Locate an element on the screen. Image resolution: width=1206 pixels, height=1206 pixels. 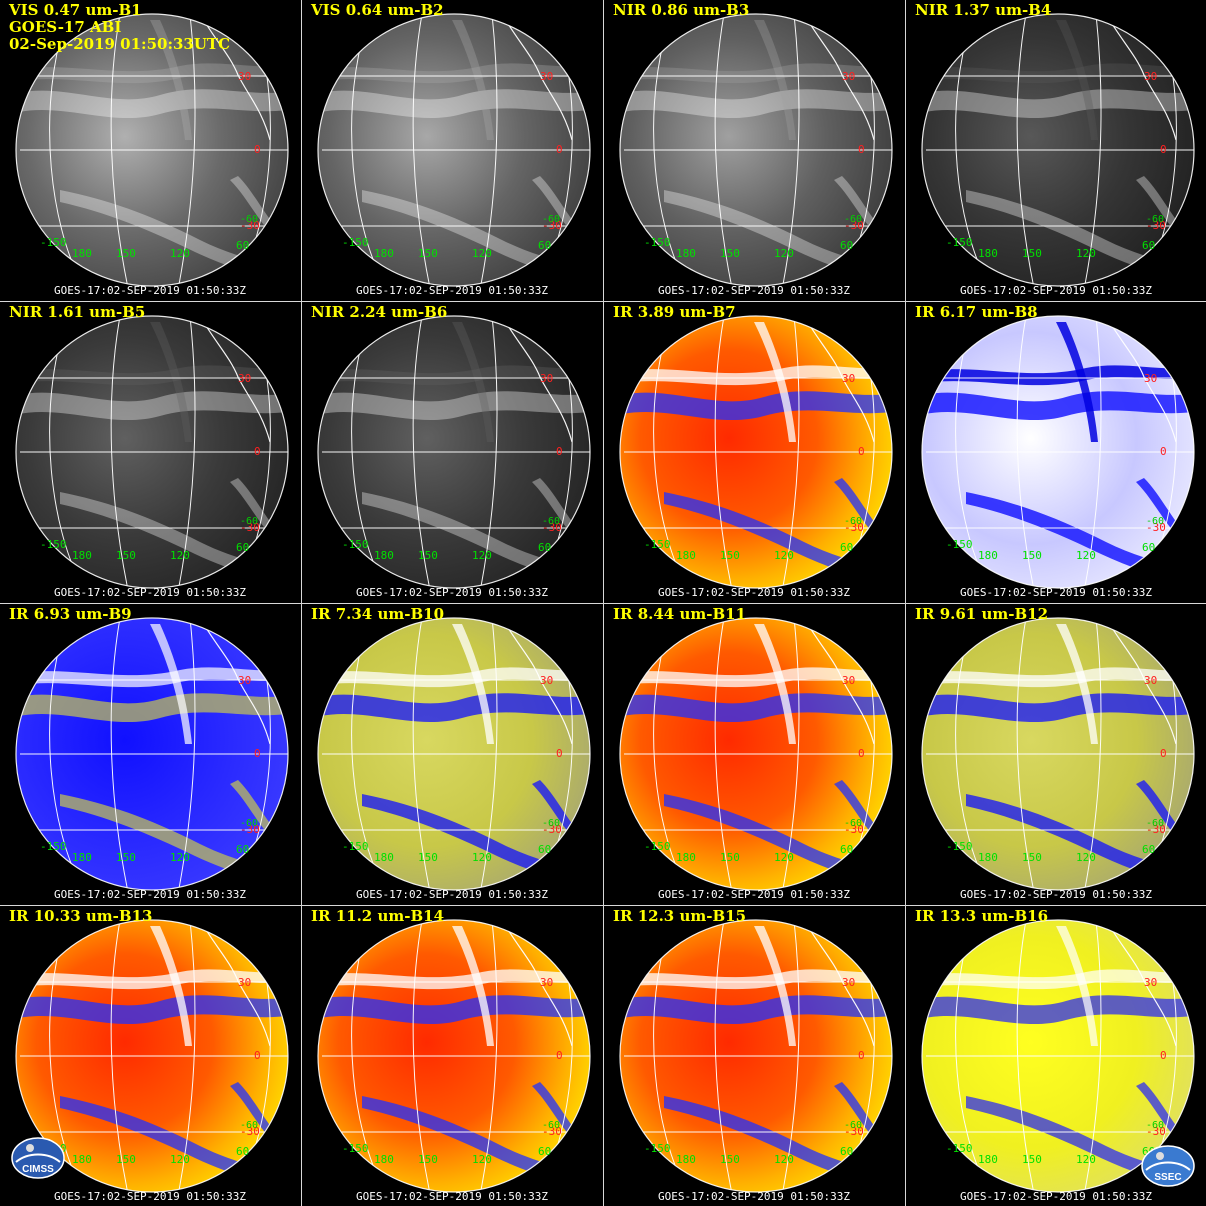
band-name: IR 13.3 um-B16 is located at coordinates (982, 916).